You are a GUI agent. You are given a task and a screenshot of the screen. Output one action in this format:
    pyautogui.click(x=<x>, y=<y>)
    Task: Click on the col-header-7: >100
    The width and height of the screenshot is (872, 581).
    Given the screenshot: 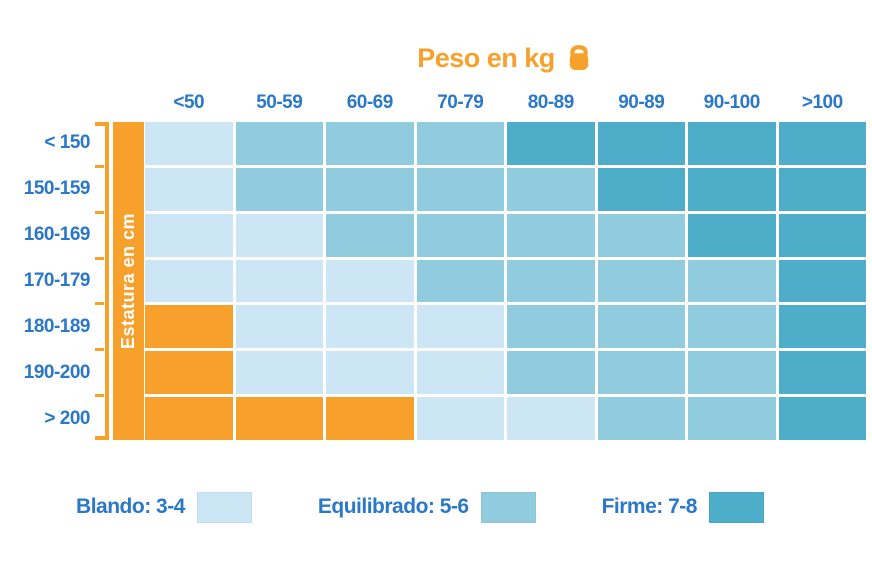 What is the action you would take?
    pyautogui.click(x=822, y=102)
    